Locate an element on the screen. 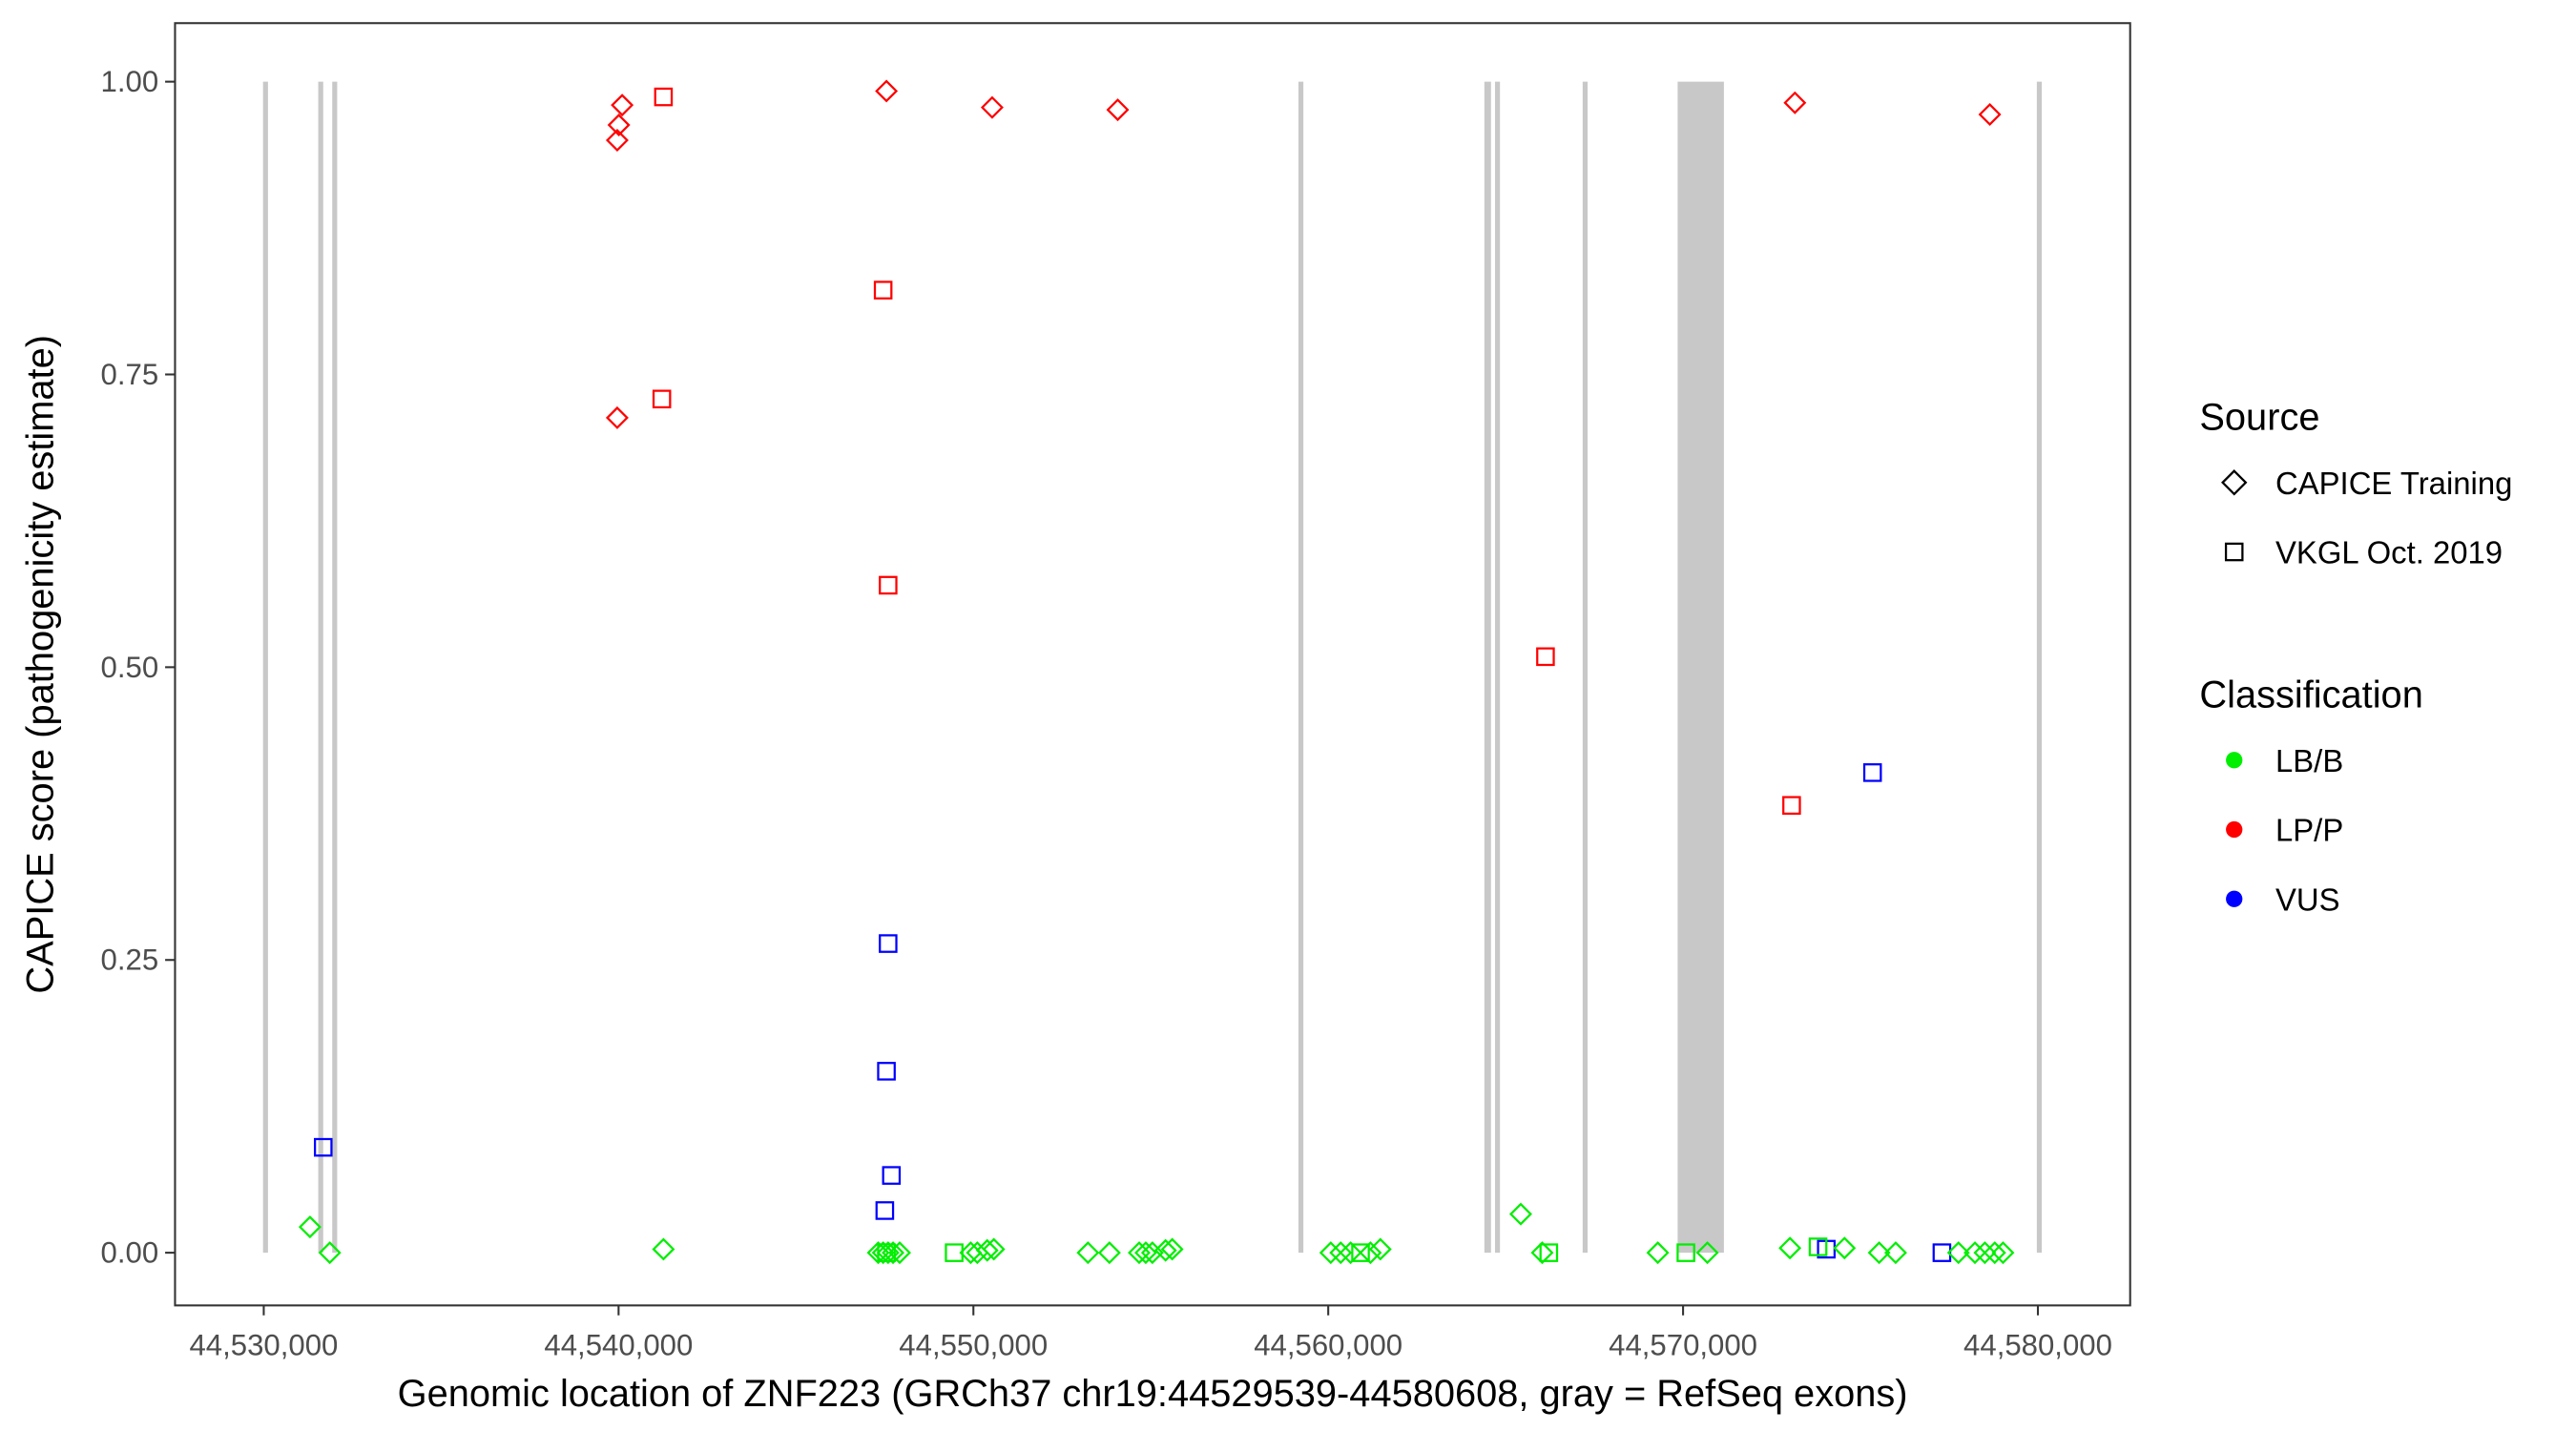 This screenshot has width=2576, height=1431. legend-class-title: Classification is located at coordinates (2310, 695).